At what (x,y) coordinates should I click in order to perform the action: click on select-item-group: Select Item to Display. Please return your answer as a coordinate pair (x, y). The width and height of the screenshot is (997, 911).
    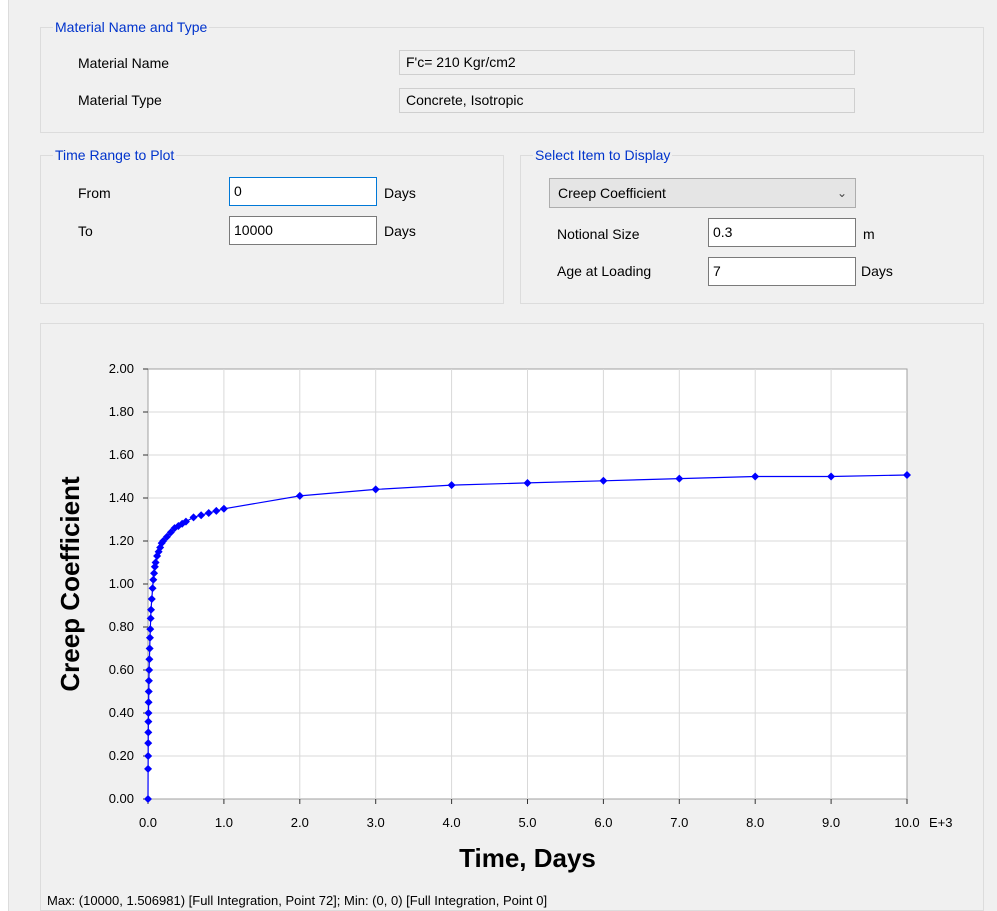
    Looking at the image, I should click on (752, 225).